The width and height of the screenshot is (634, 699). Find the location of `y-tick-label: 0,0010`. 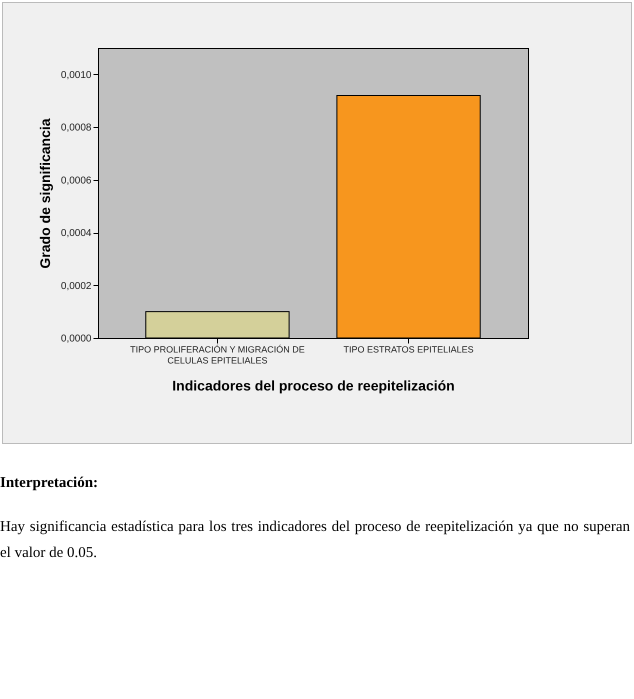

y-tick-label: 0,0010 is located at coordinates (76, 75).